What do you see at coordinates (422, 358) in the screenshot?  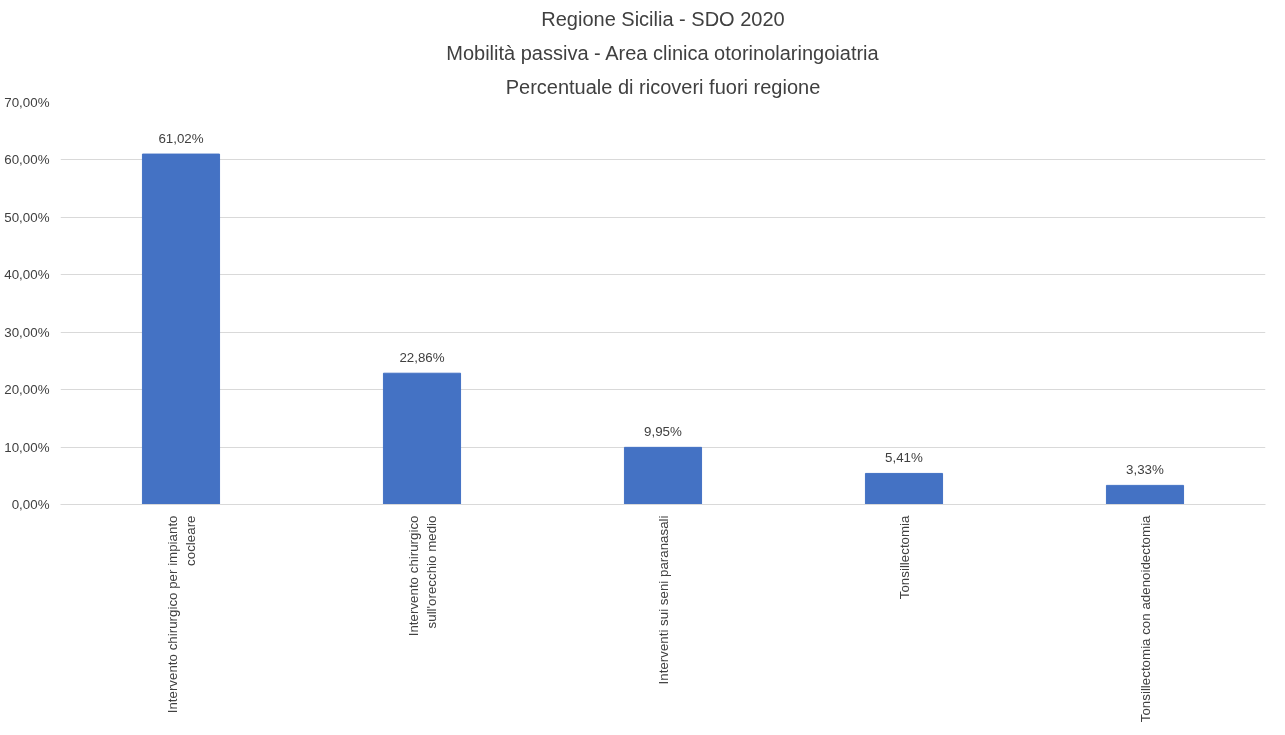 I see `data-label: 22,86%` at bounding box center [422, 358].